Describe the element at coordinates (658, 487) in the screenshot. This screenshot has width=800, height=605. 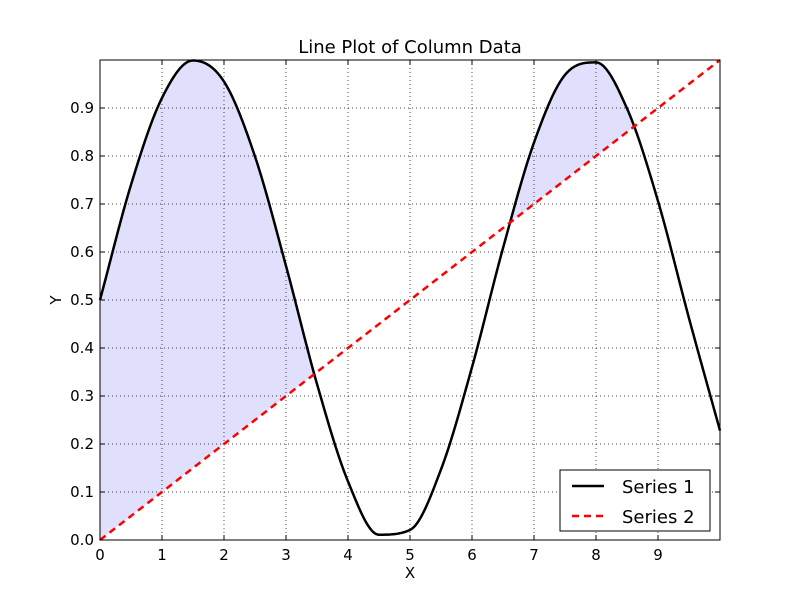
I see `legend-label-series-1: Series 1` at that location.